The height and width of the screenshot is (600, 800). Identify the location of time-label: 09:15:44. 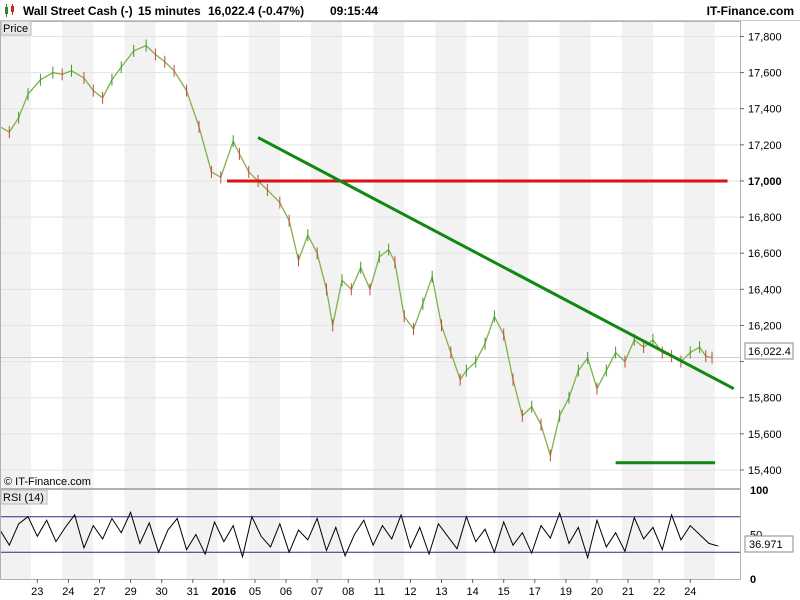
(354, 11).